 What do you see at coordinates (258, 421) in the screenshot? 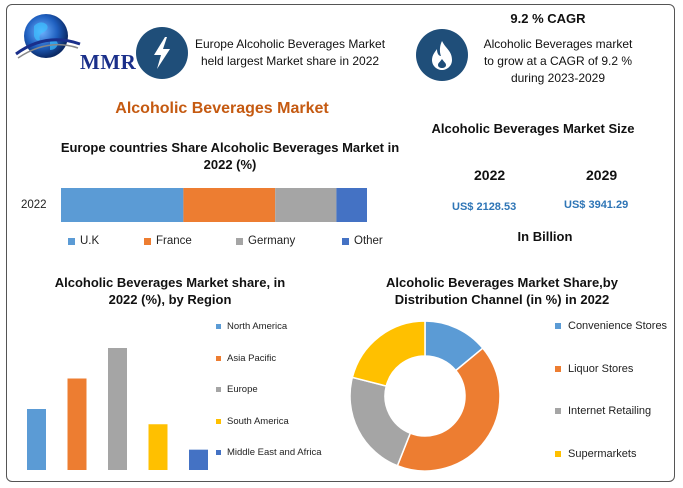
I see `legend-label: South America` at bounding box center [258, 421].